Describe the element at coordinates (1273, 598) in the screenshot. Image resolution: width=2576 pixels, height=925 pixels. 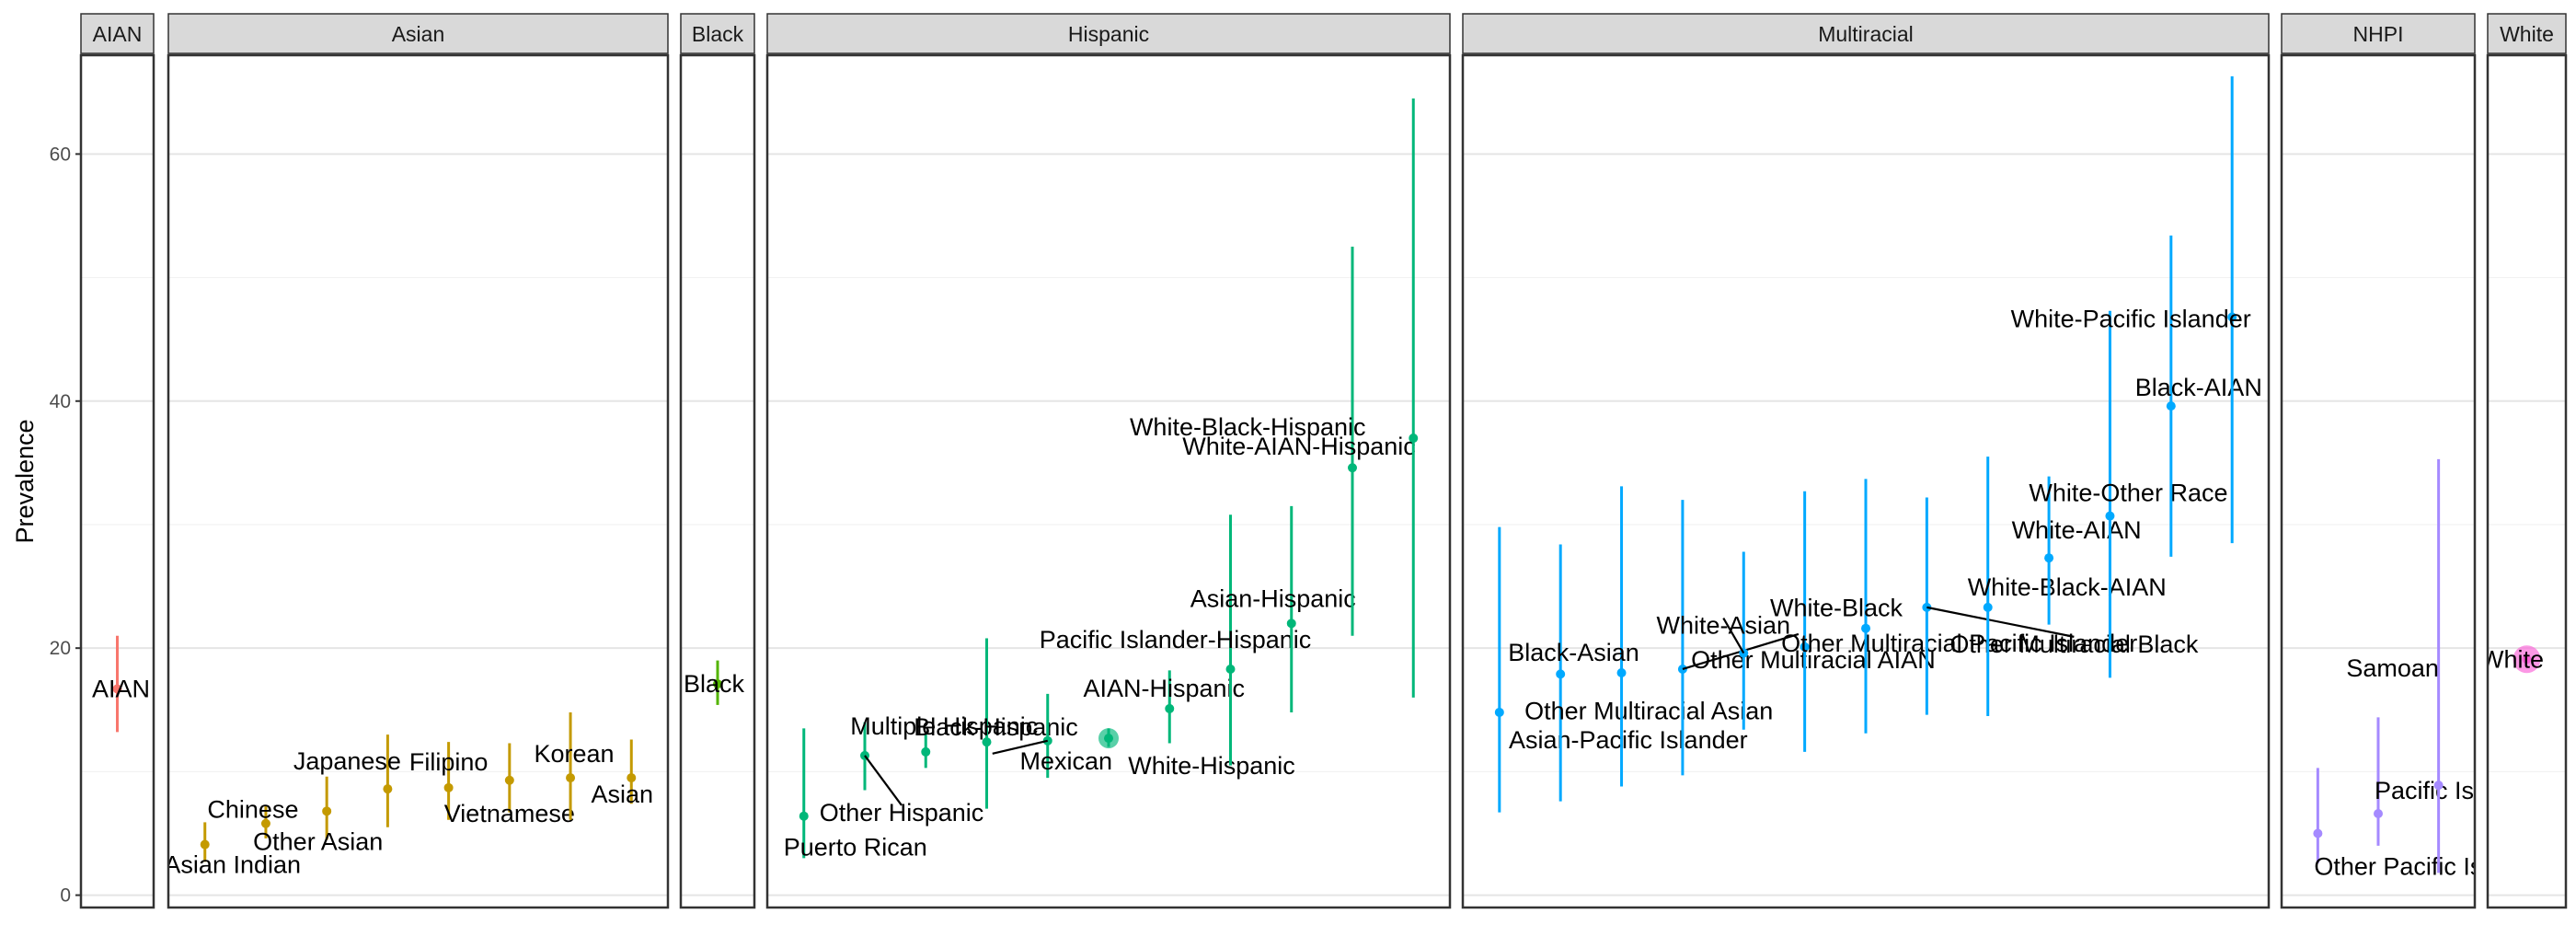
I see `point-label: Asian-Hispanic` at that location.